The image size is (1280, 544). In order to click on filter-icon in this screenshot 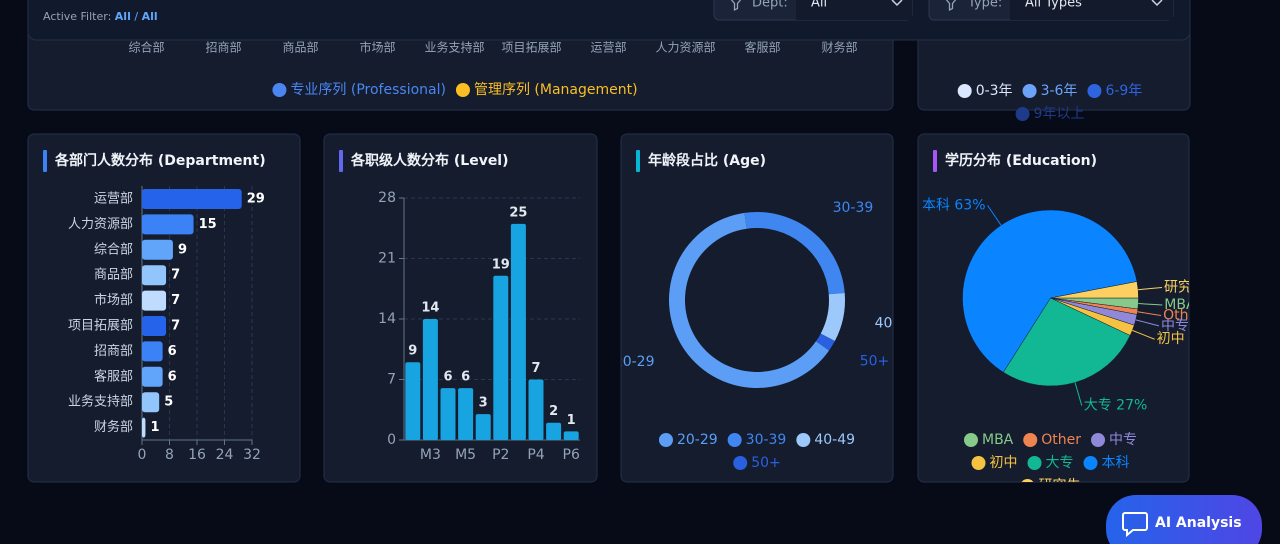, I will do `click(736, 6)`.